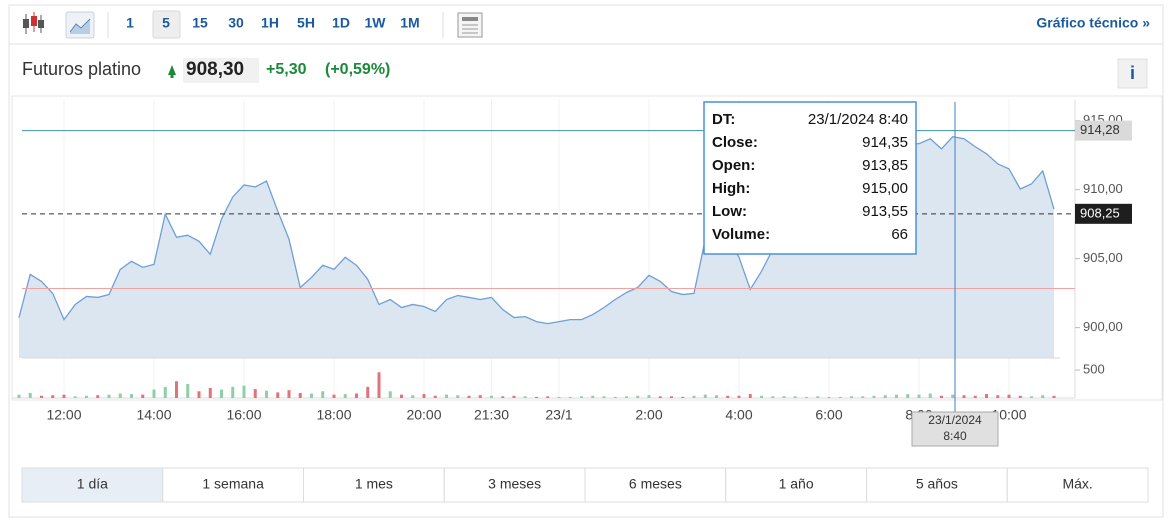 The image size is (1173, 532). What do you see at coordinates (470, 25) in the screenshot?
I see `table-icon` at bounding box center [470, 25].